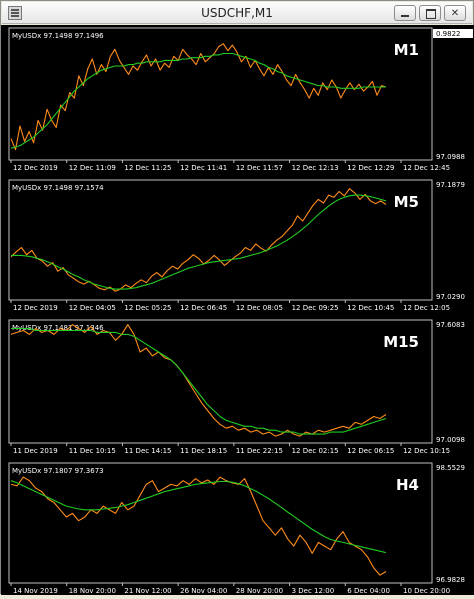  Describe the element at coordinates (448, 34) in the screenshot. I see `scale-extra-label: 0.9822` at that location.